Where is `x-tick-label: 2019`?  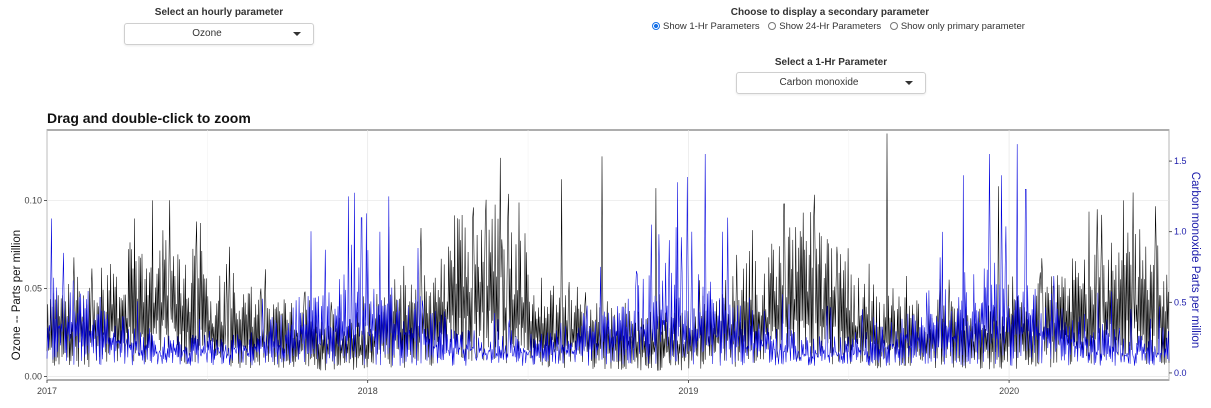
x-tick-label: 2019 is located at coordinates (688, 391).